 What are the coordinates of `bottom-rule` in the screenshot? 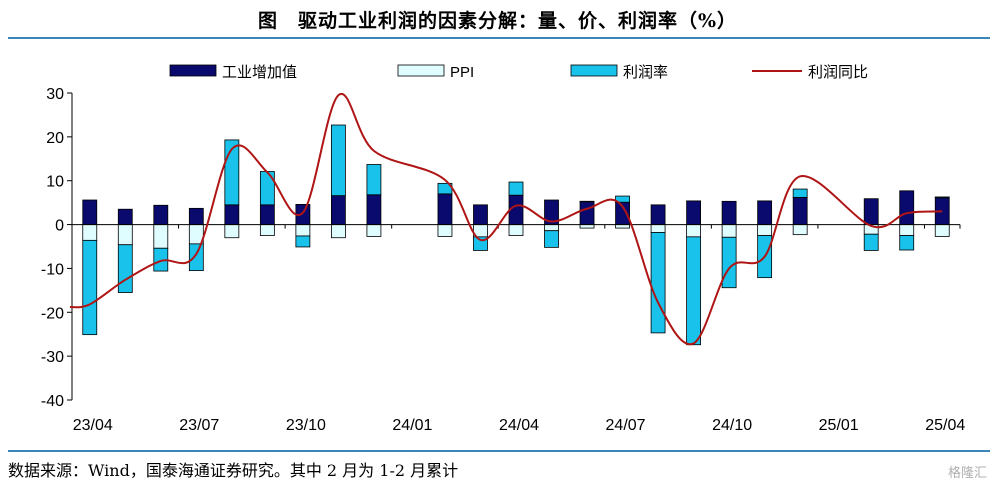 It's located at (499, 451).